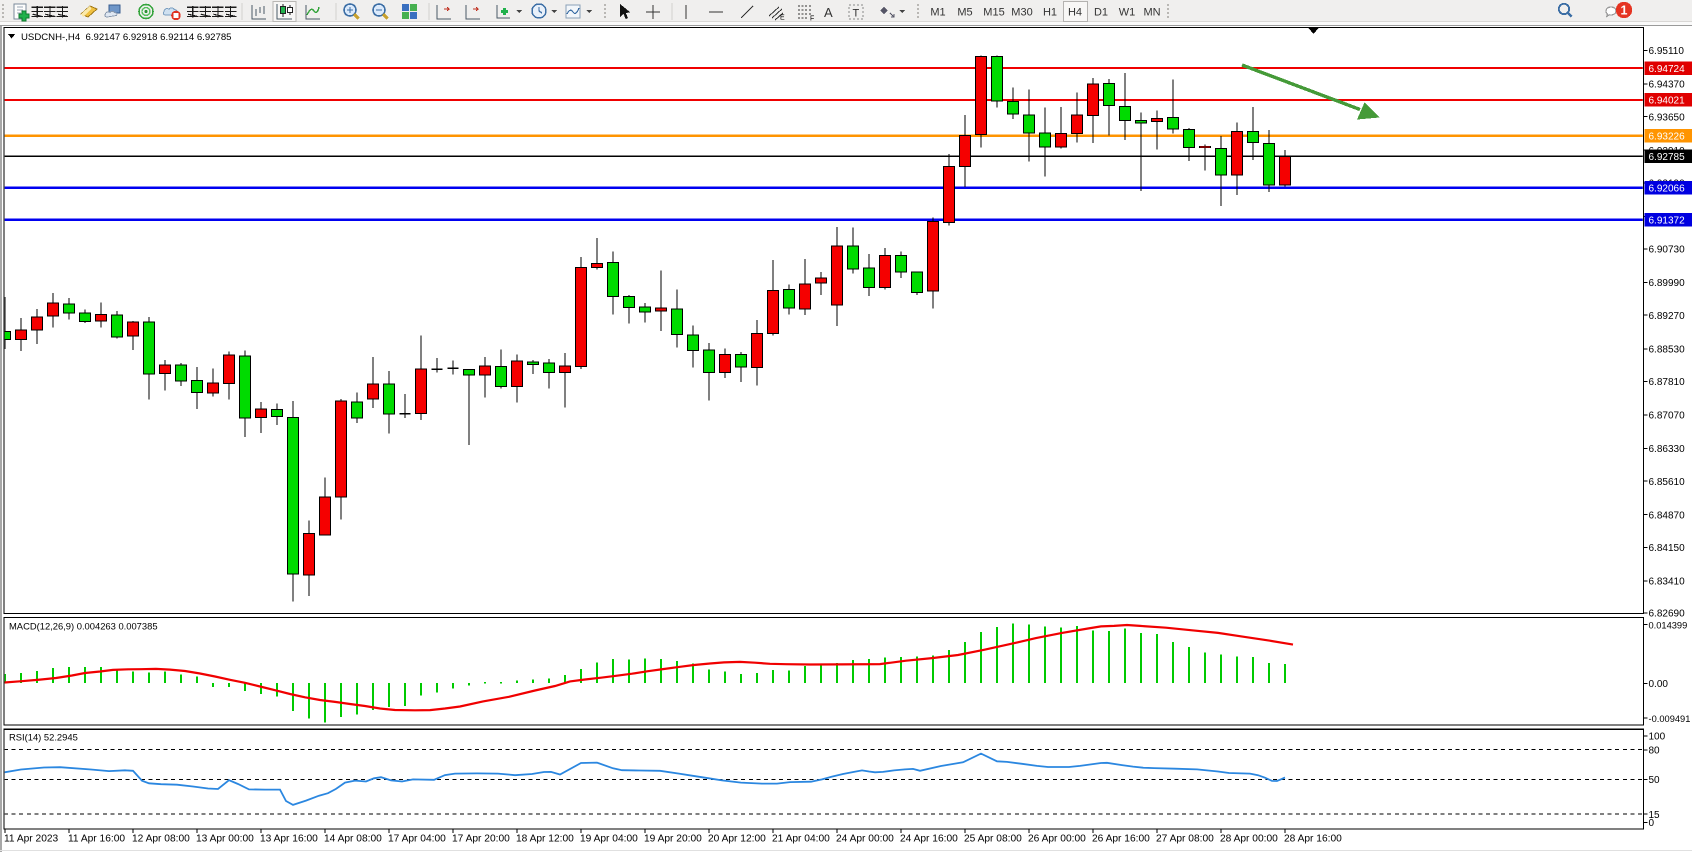  What do you see at coordinates (1624, 11) in the screenshot?
I see `svg-text: 1` at bounding box center [1624, 11].